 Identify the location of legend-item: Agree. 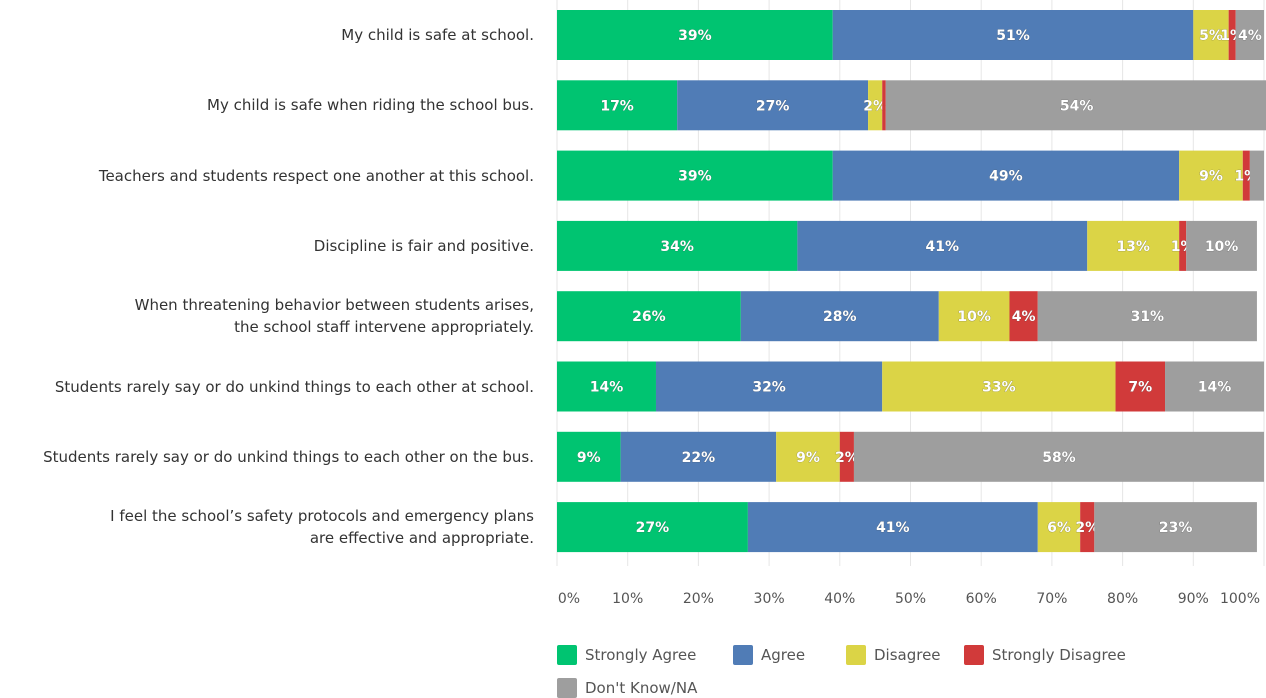
(769, 655).